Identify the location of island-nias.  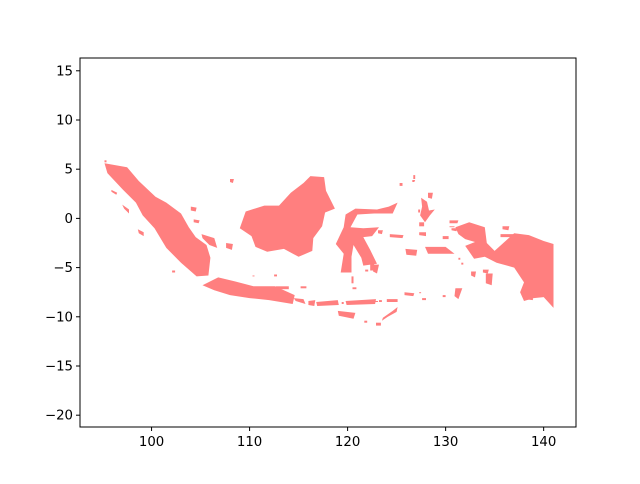
(125, 209).